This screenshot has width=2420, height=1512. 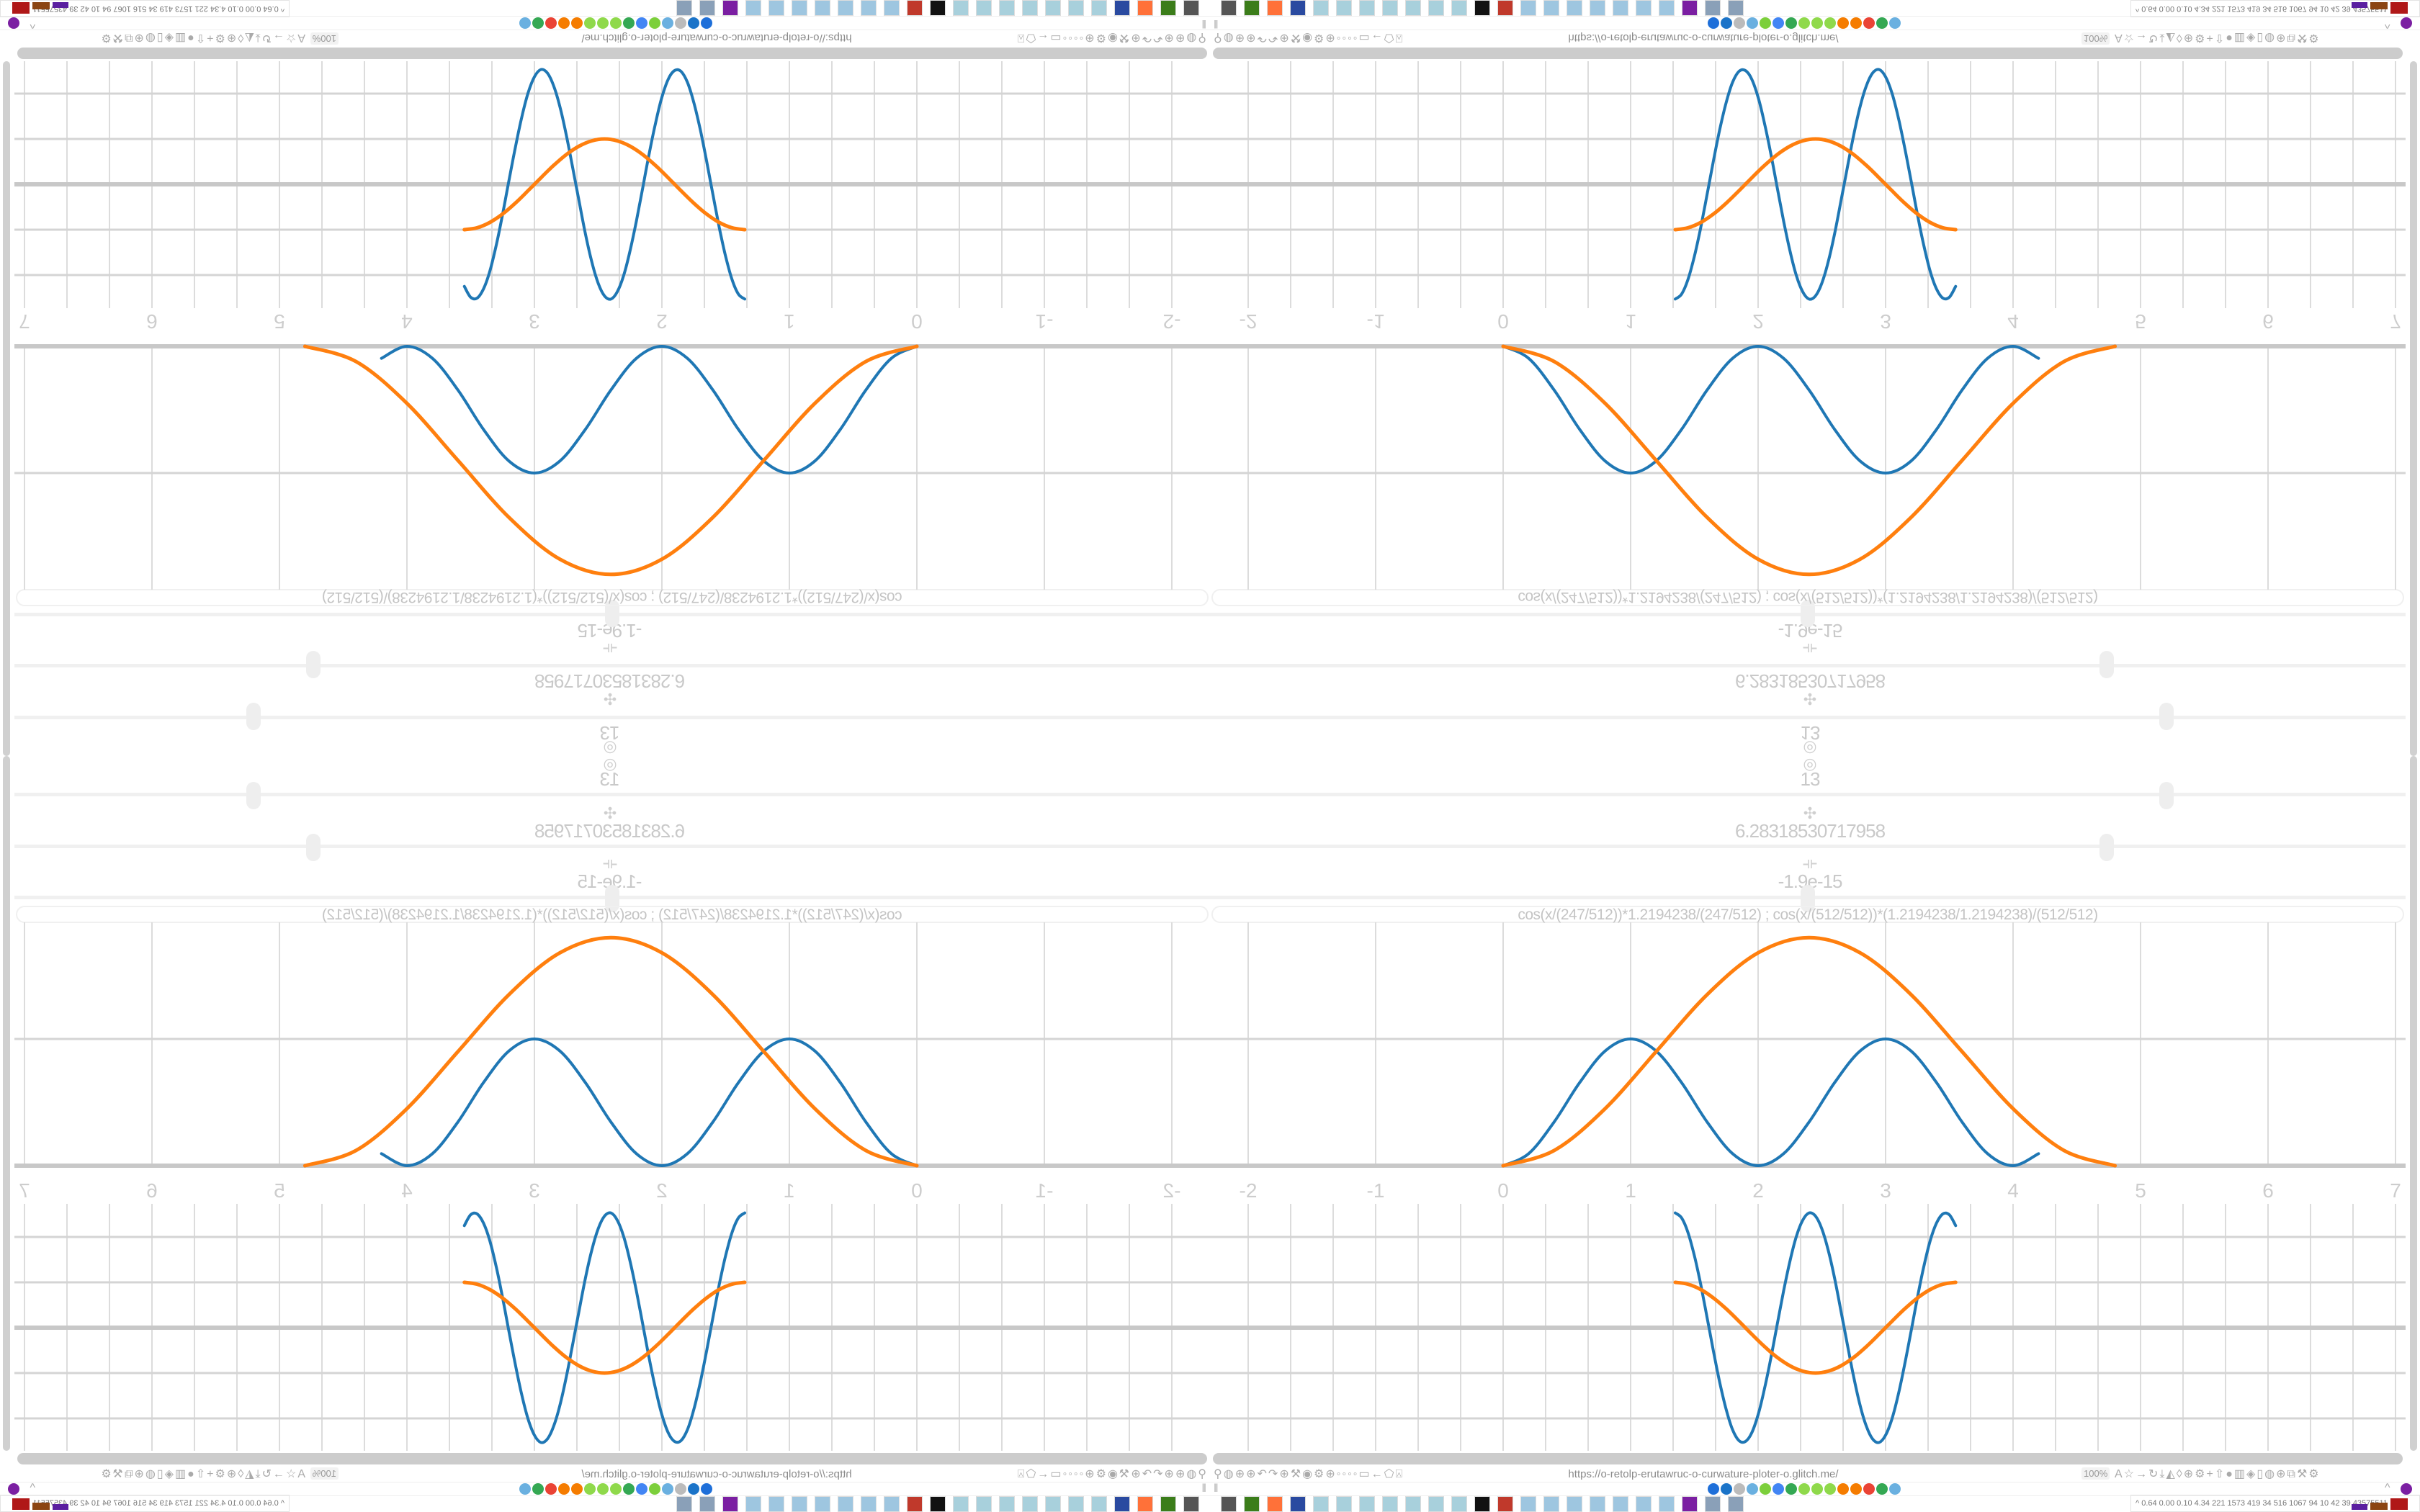 I want to click on pattern-icon, so click(x=1895, y=23).